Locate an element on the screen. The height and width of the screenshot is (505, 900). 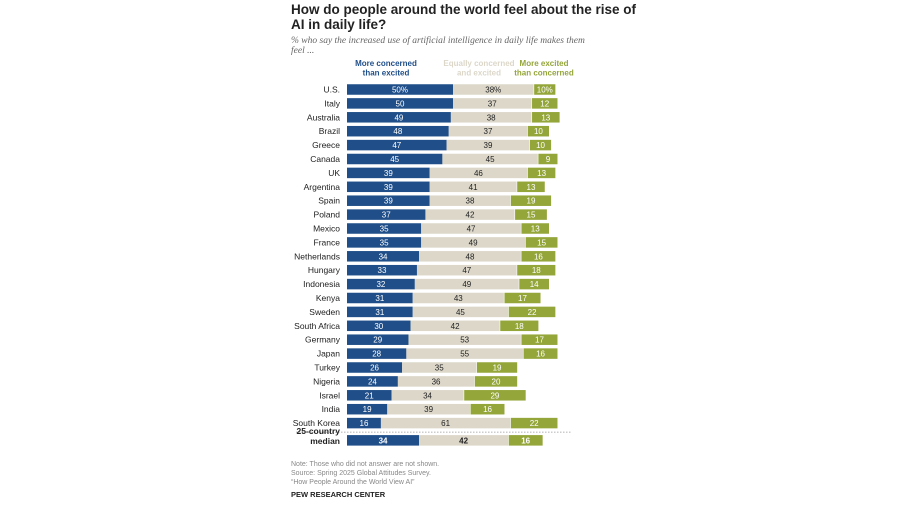
value-label-kenya-more-excited-than-concerned: 17 is located at coordinates (522, 298).